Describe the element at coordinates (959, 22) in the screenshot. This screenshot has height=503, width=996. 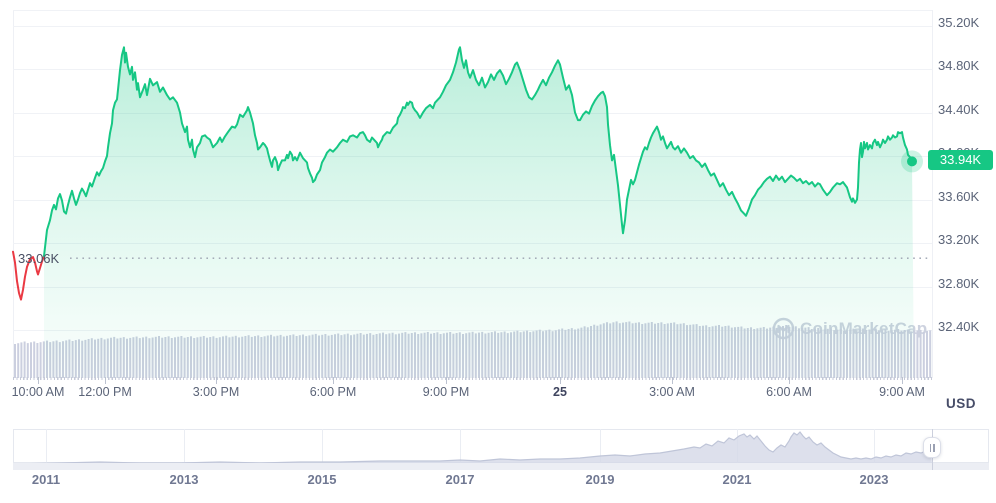
I see `y-axis-label: 35.20K` at that location.